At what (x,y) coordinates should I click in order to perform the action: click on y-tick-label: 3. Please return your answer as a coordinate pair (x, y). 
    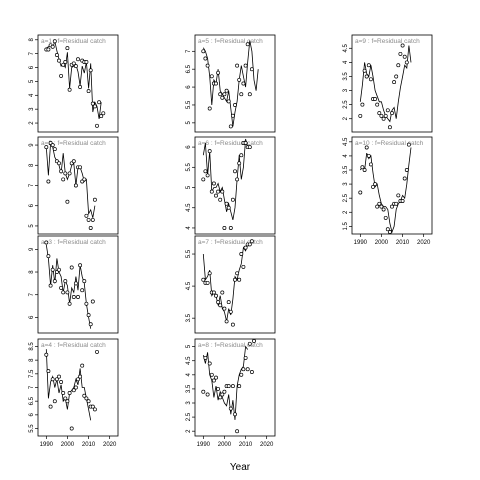
    Looking at the image, I should click on (189, 403).